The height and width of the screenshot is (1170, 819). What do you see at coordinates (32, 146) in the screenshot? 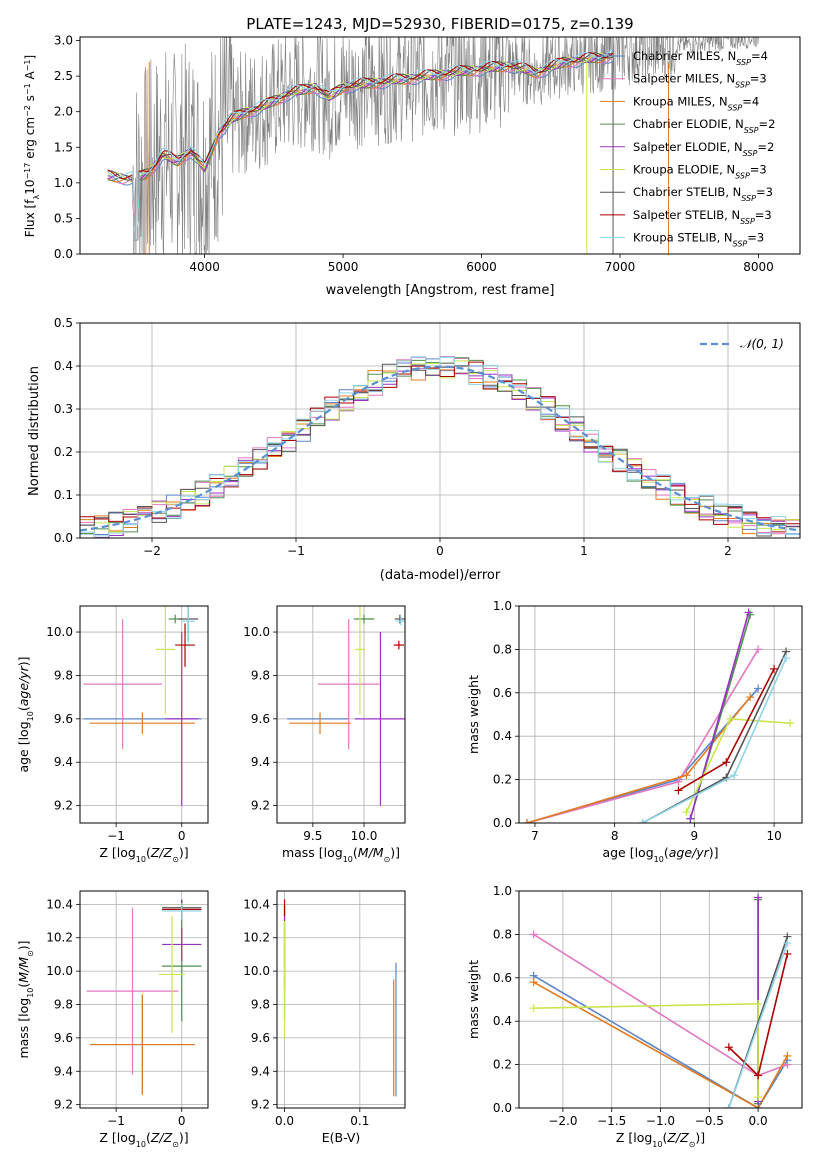
I see `y-axis-label: Flux [fλ10−17 erg cm−2 s−1 A−1]` at bounding box center [32, 146].